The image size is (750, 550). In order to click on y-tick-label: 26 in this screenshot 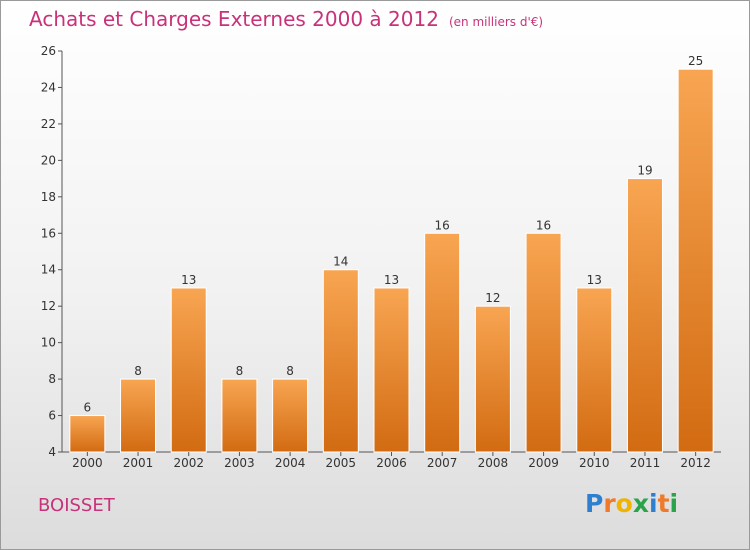, I will do `click(48, 51)`.